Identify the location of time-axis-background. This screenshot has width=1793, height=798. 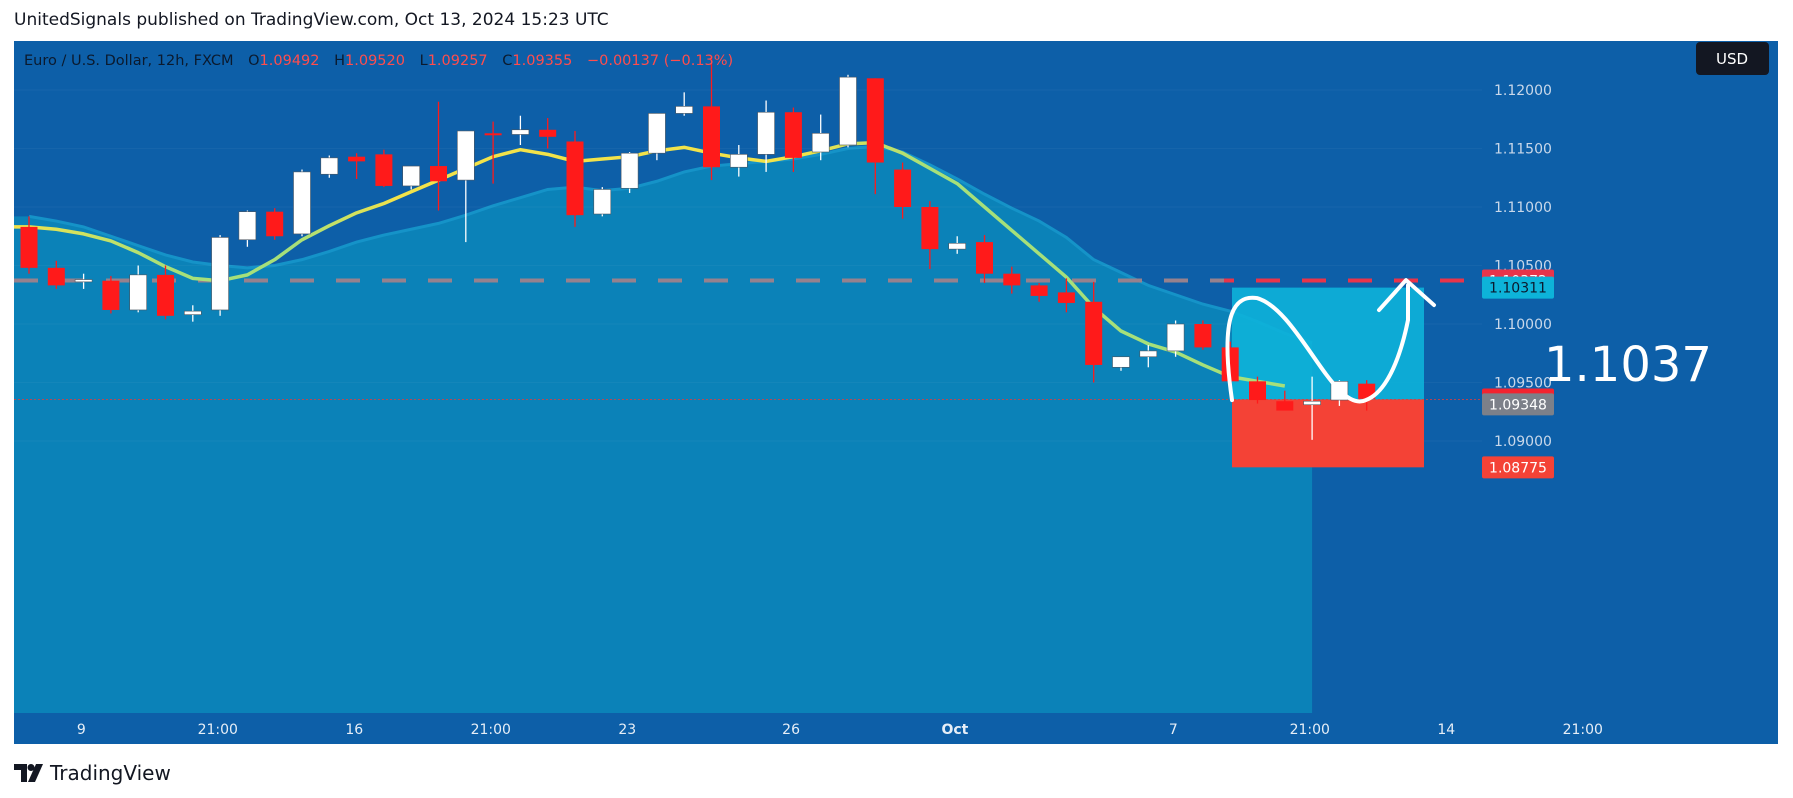
(896, 728).